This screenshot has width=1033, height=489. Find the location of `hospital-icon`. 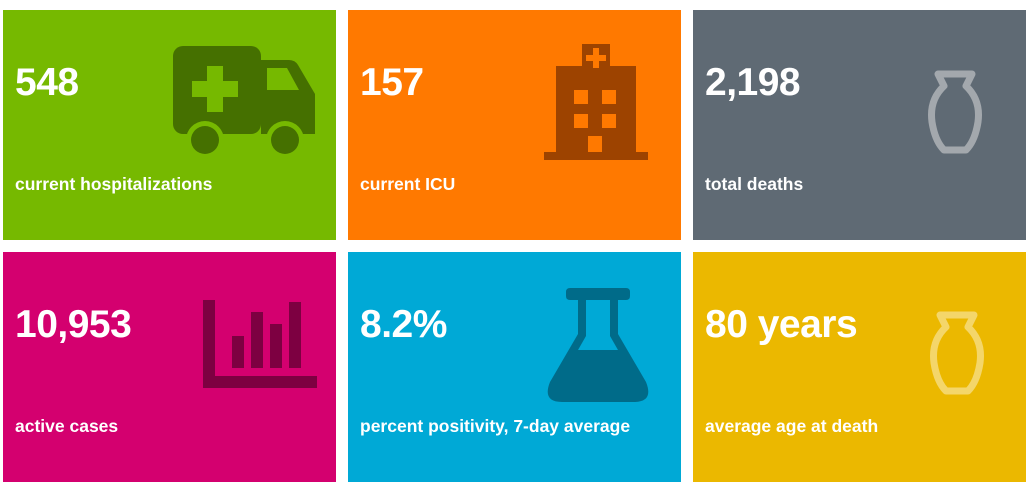

hospital-icon is located at coordinates (596, 103).